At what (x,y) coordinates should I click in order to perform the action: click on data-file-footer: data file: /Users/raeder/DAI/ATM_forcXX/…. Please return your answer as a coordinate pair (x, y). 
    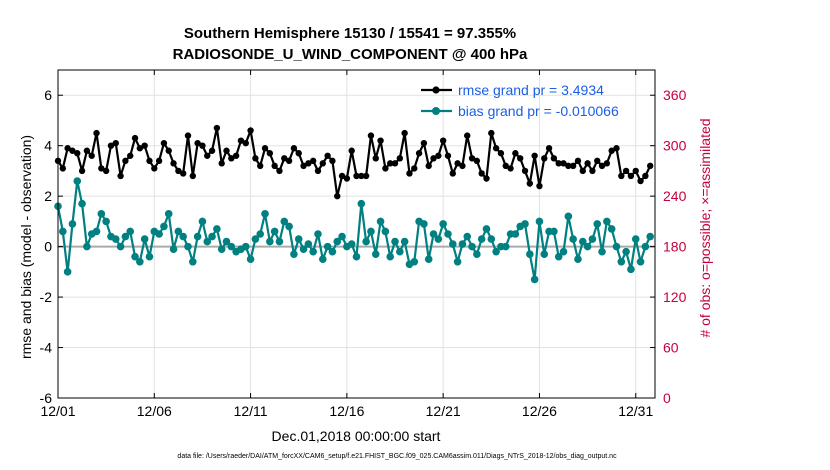
    Looking at the image, I should click on (397, 456).